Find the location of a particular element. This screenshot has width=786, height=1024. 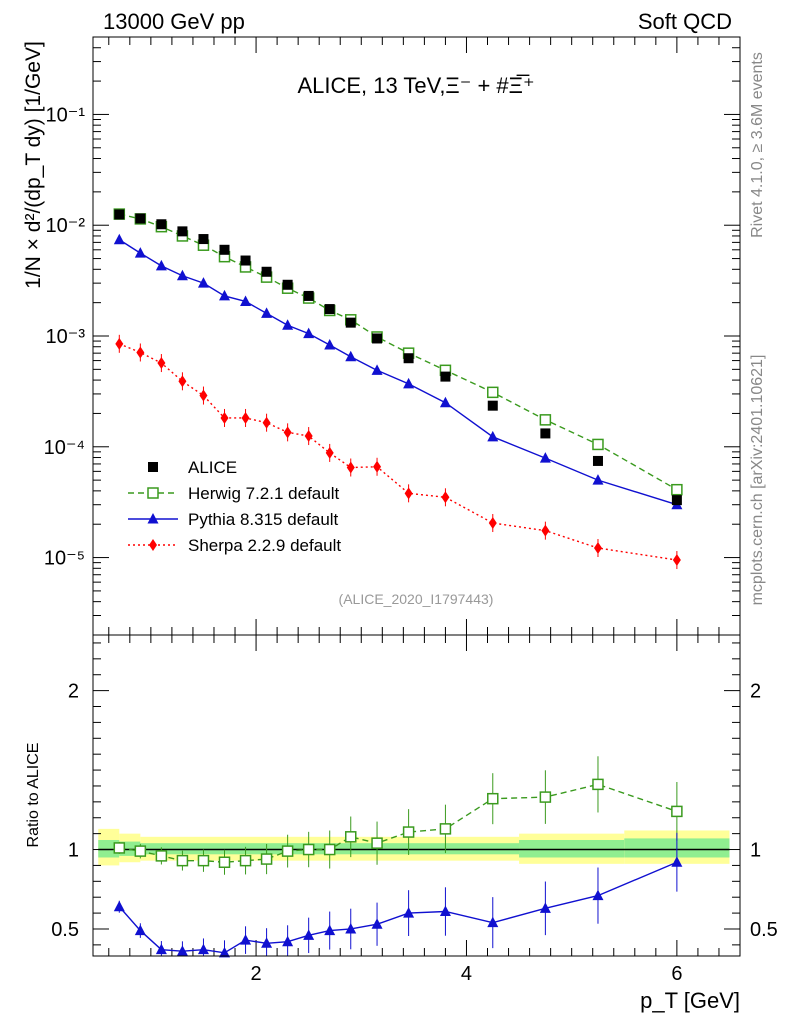

ratio-data is located at coordinates (398, 857).